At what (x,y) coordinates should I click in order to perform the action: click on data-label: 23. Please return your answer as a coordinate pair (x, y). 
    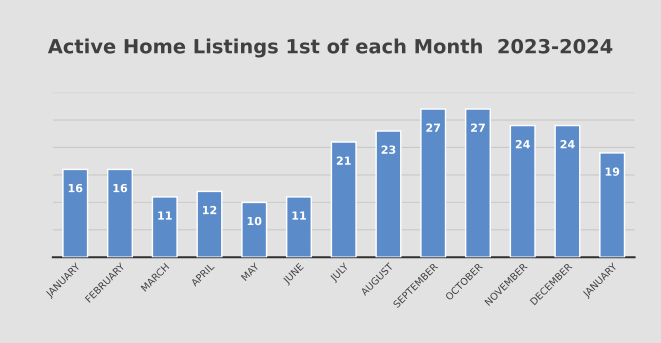
    Looking at the image, I should click on (389, 149).